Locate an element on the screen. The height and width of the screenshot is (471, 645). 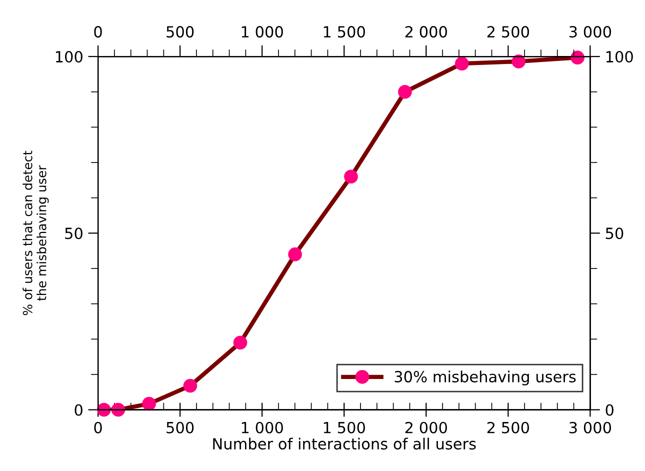
x2-tick-label: 3 000 is located at coordinates (590, 32).